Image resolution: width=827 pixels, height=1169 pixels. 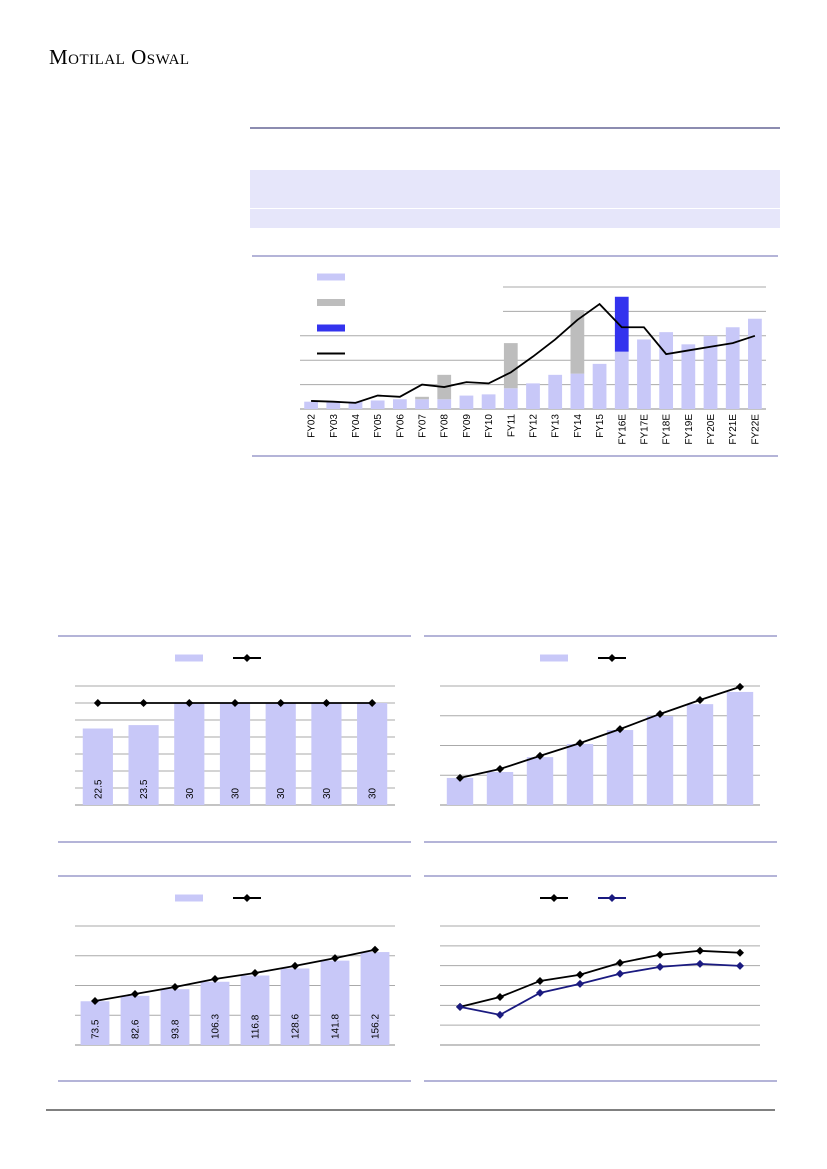 I want to click on x-tick-label: FY16E, so click(x=622, y=429).